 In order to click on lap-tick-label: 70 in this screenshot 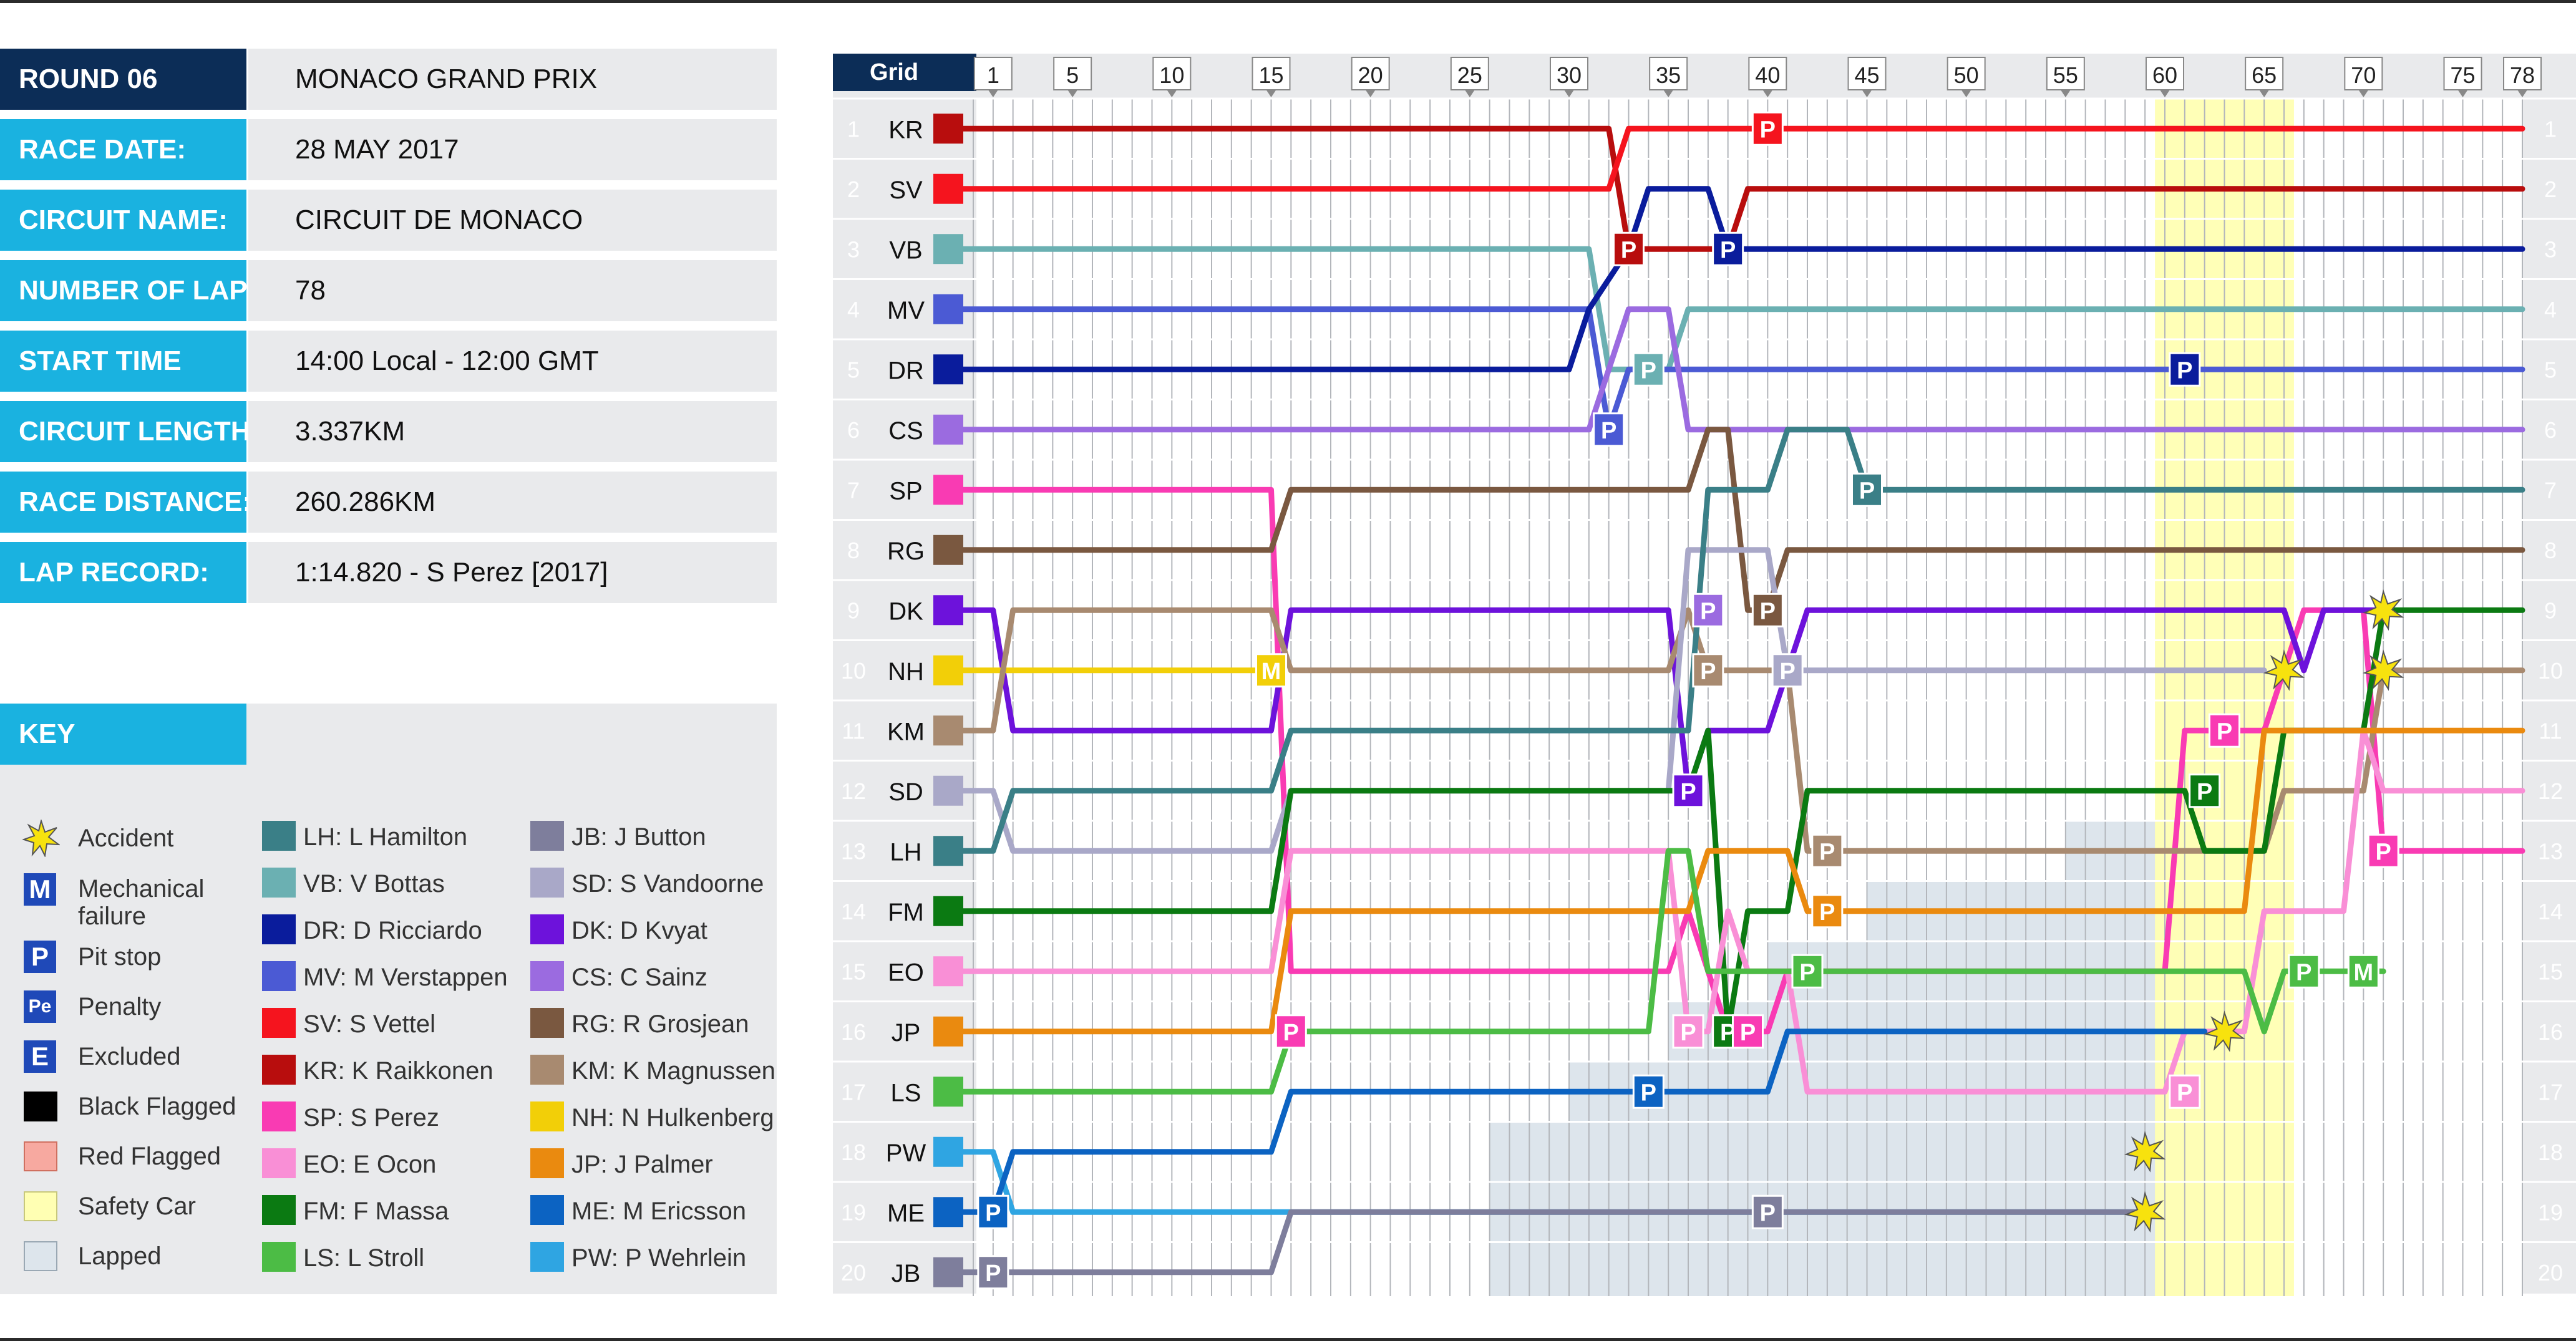, I will do `click(2363, 75)`.